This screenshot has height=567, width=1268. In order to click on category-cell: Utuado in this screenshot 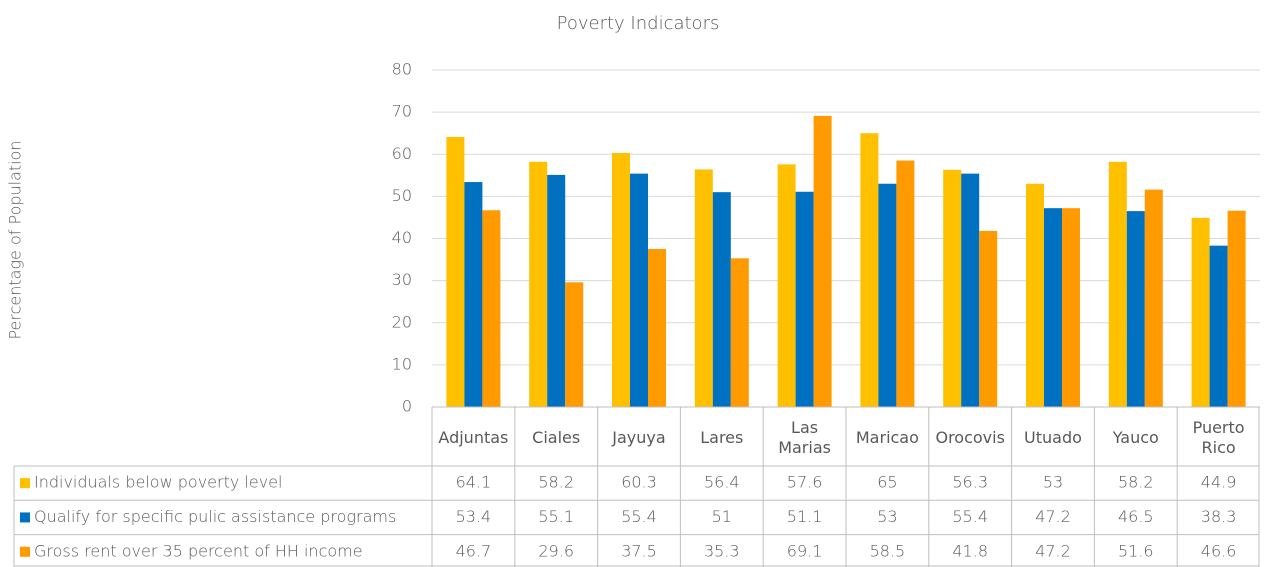, I will do `click(1053, 437)`.